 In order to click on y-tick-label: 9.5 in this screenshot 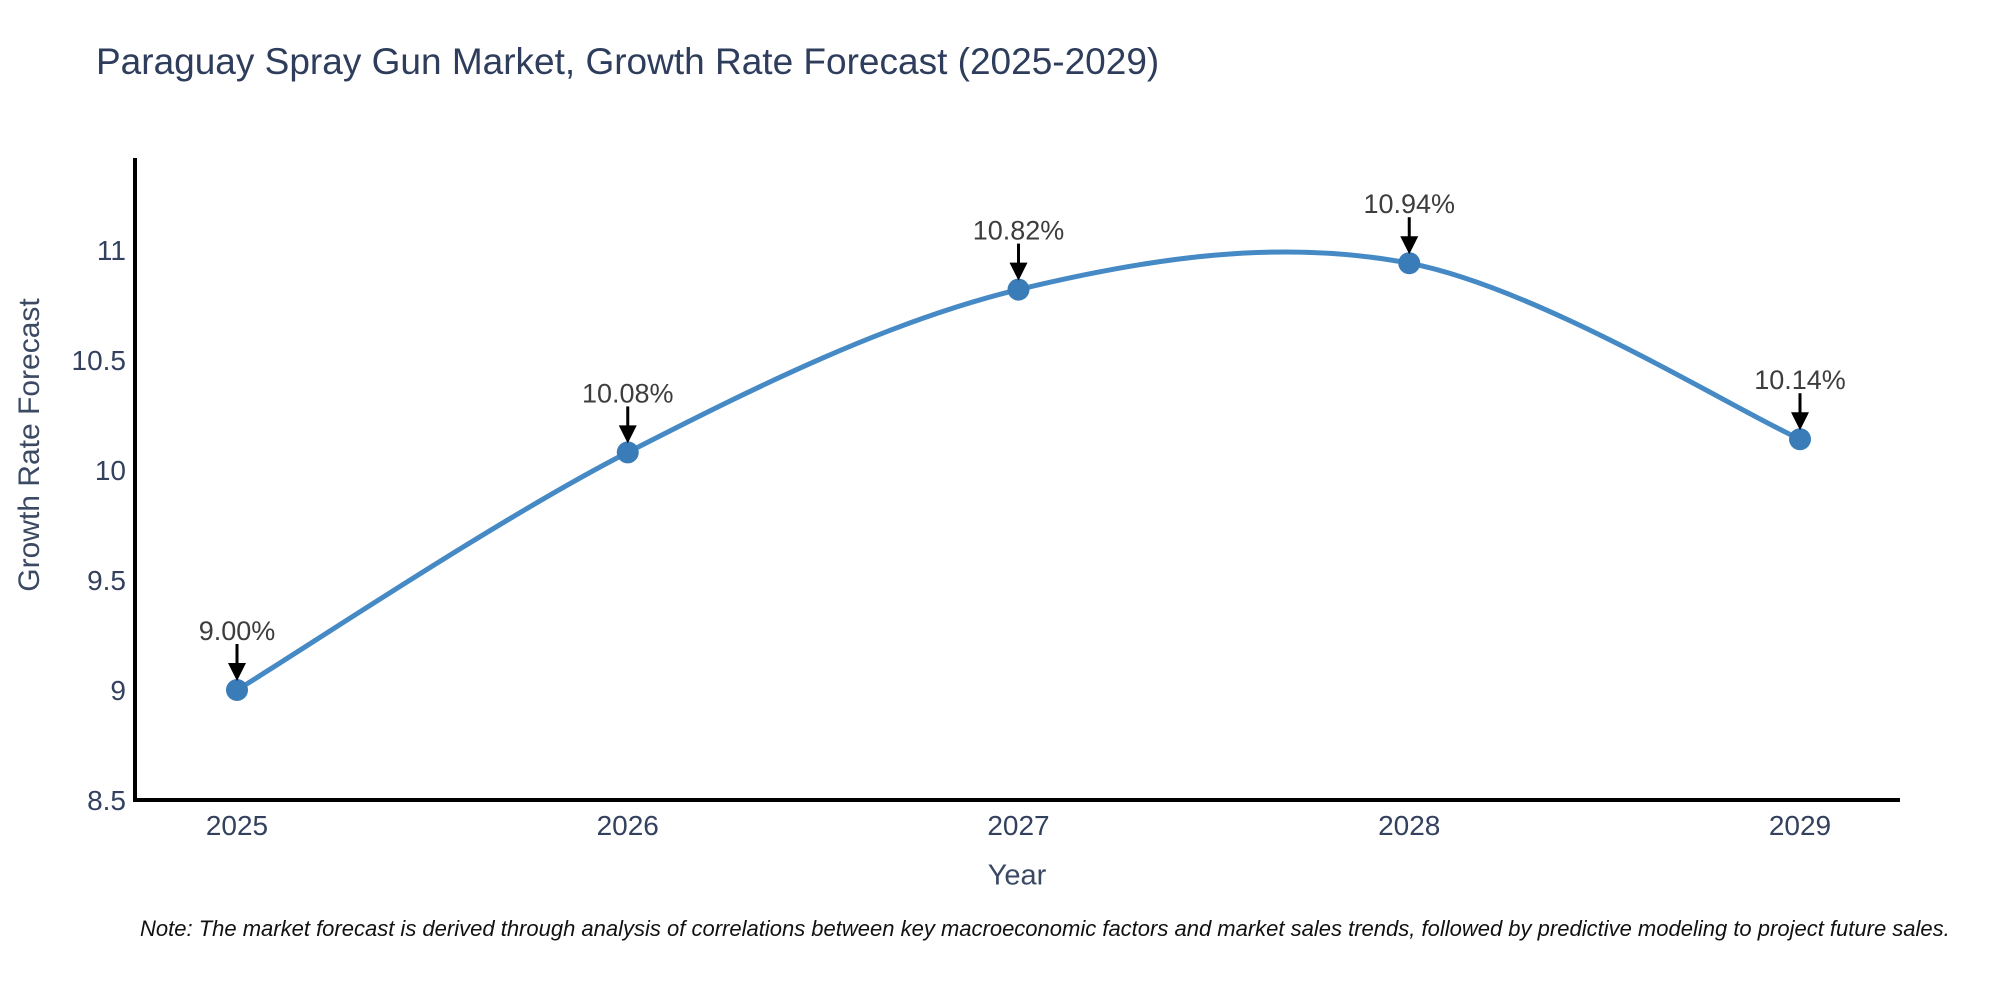, I will do `click(106, 580)`.